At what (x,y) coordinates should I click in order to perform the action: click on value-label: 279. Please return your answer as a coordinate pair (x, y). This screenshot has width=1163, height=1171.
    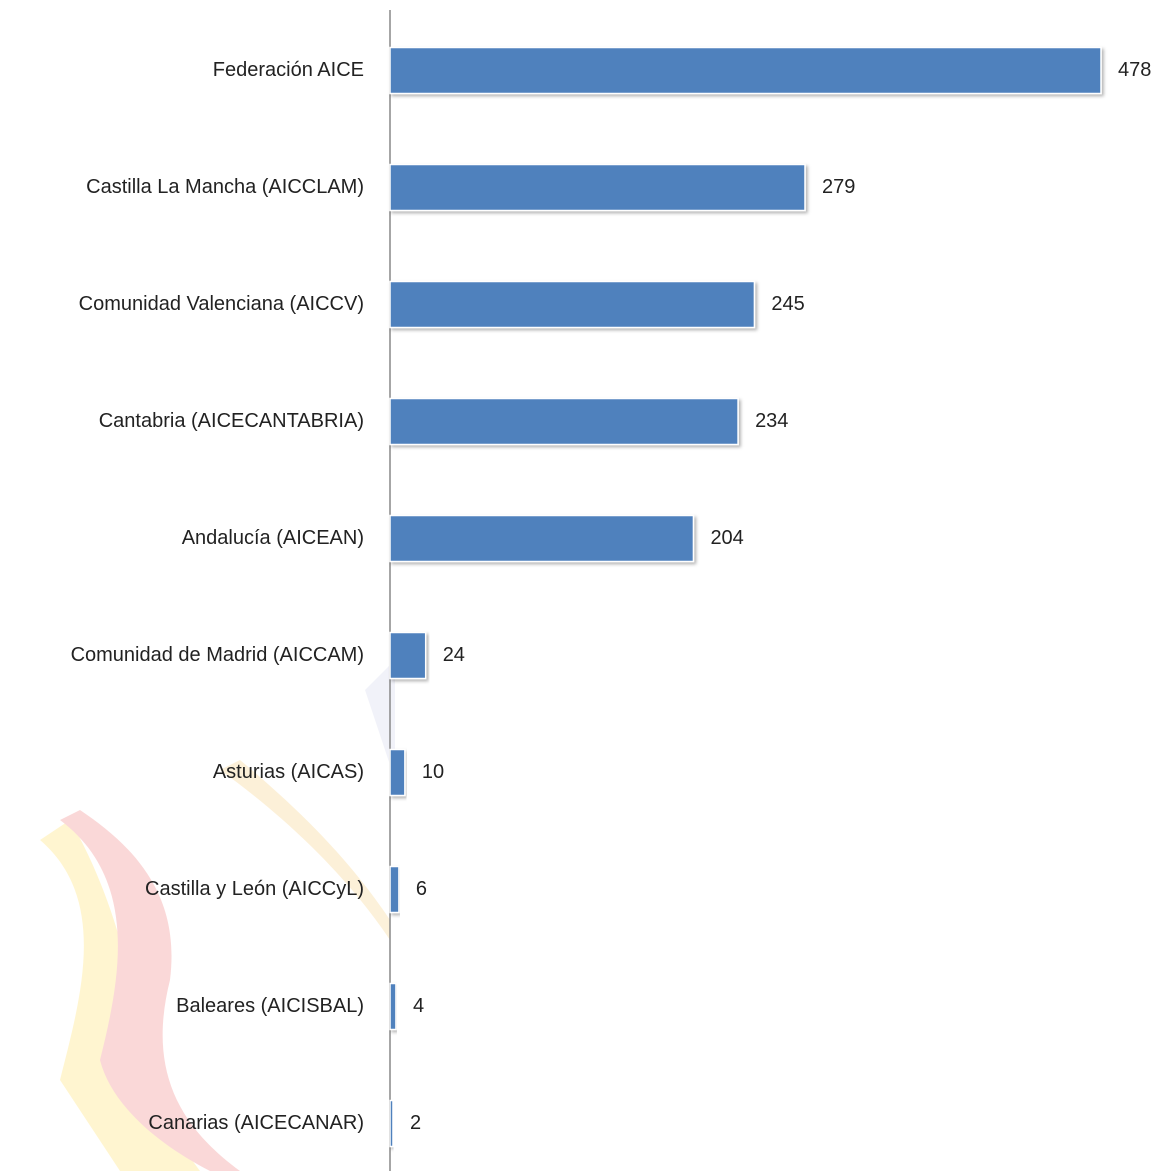
    Looking at the image, I should click on (838, 187).